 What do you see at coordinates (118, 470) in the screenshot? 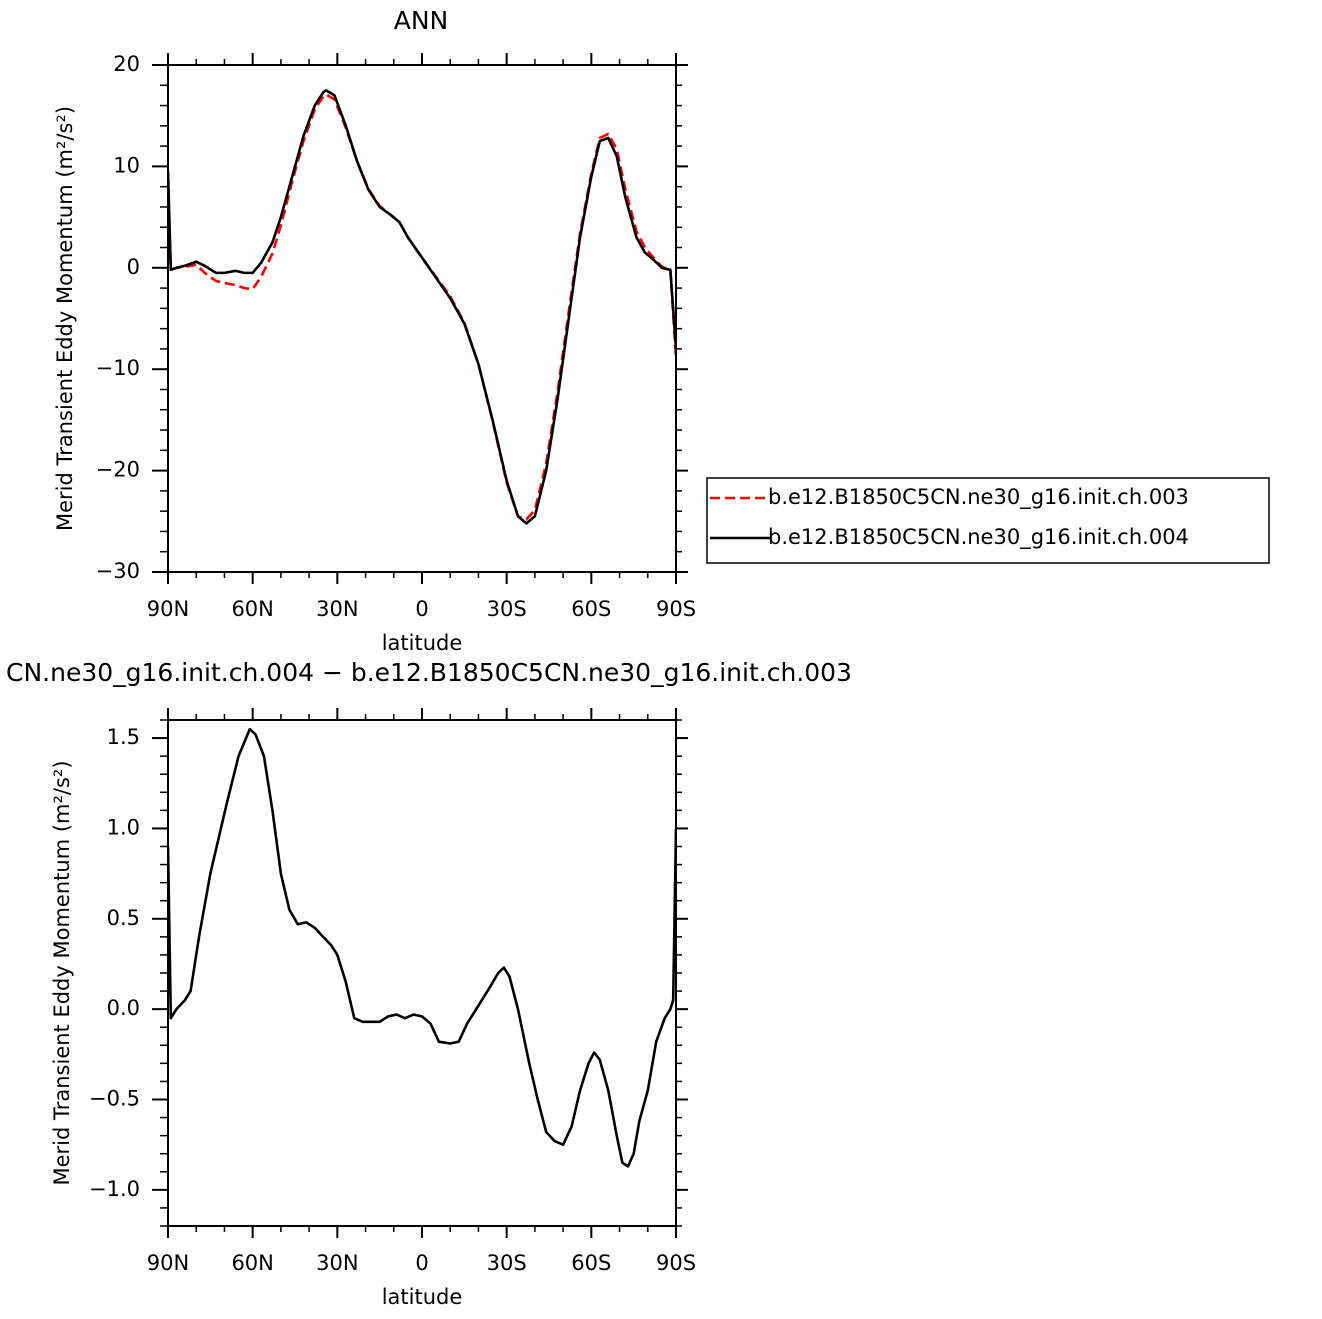
I see `y-tick-label: −20` at bounding box center [118, 470].